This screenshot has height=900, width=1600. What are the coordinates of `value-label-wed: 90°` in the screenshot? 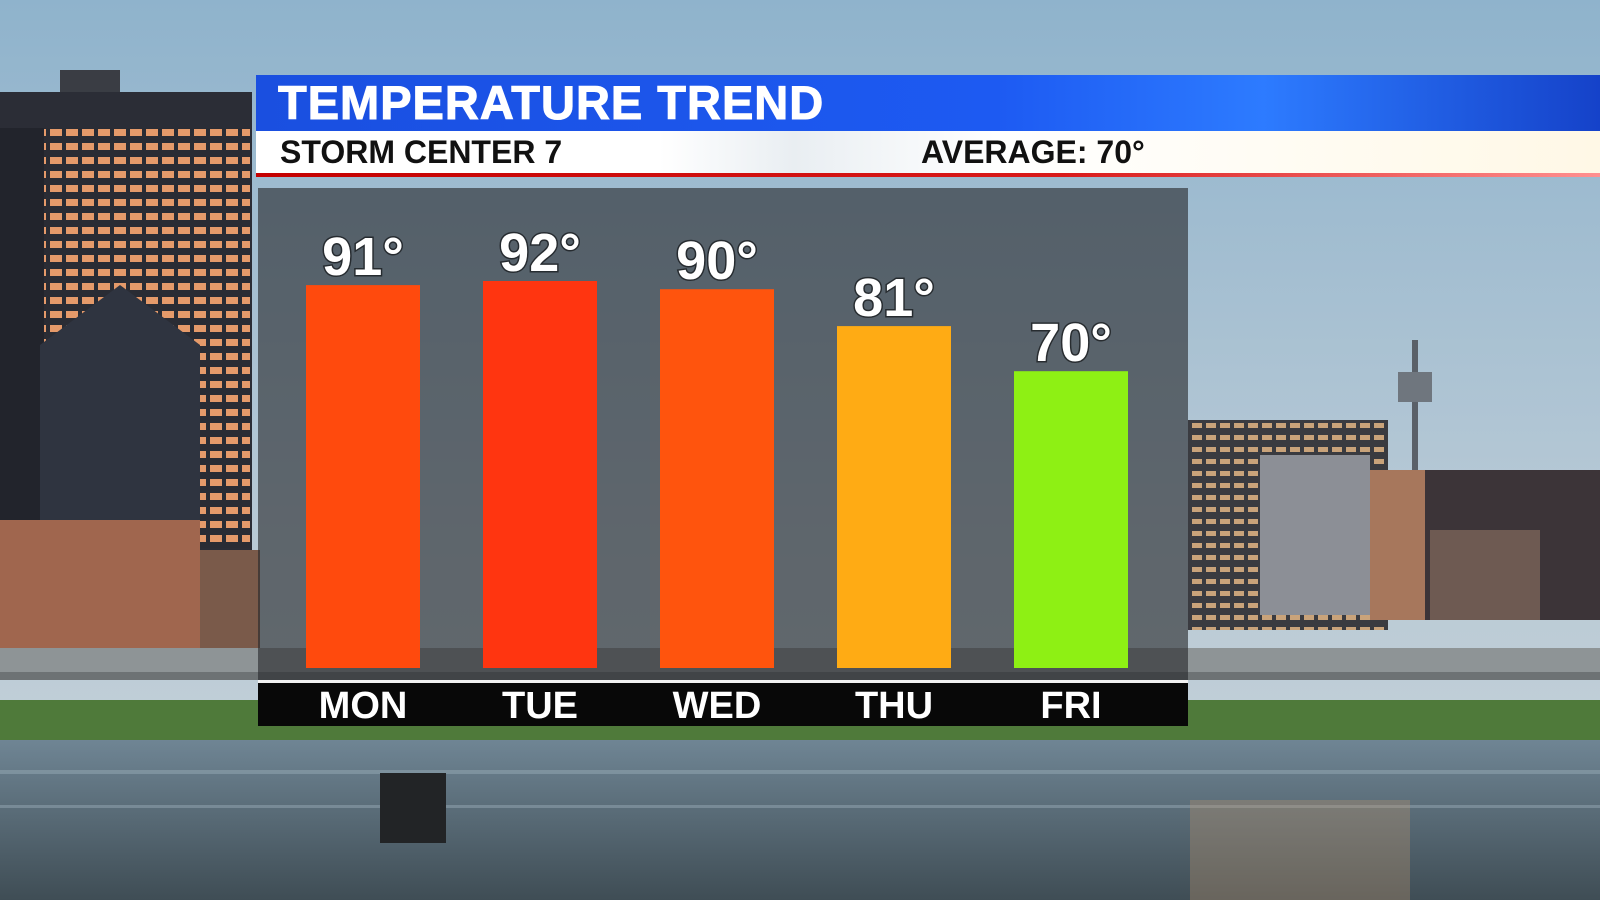 It's located at (717, 261).